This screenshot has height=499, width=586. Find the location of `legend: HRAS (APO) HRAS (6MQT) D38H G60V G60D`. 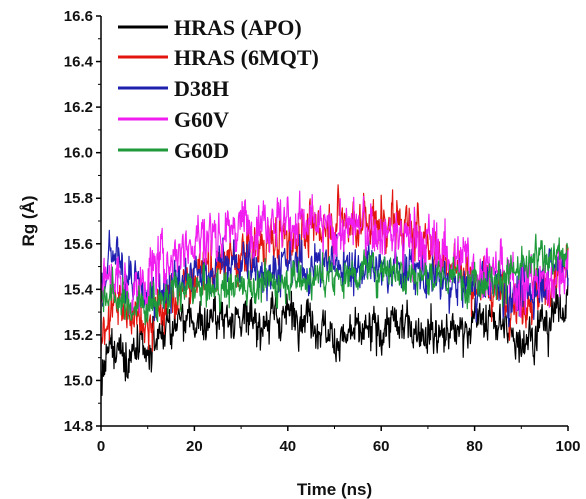

legend: HRAS (APO) HRAS (6MQT) D38H G60V G60D is located at coordinates (218, 89).